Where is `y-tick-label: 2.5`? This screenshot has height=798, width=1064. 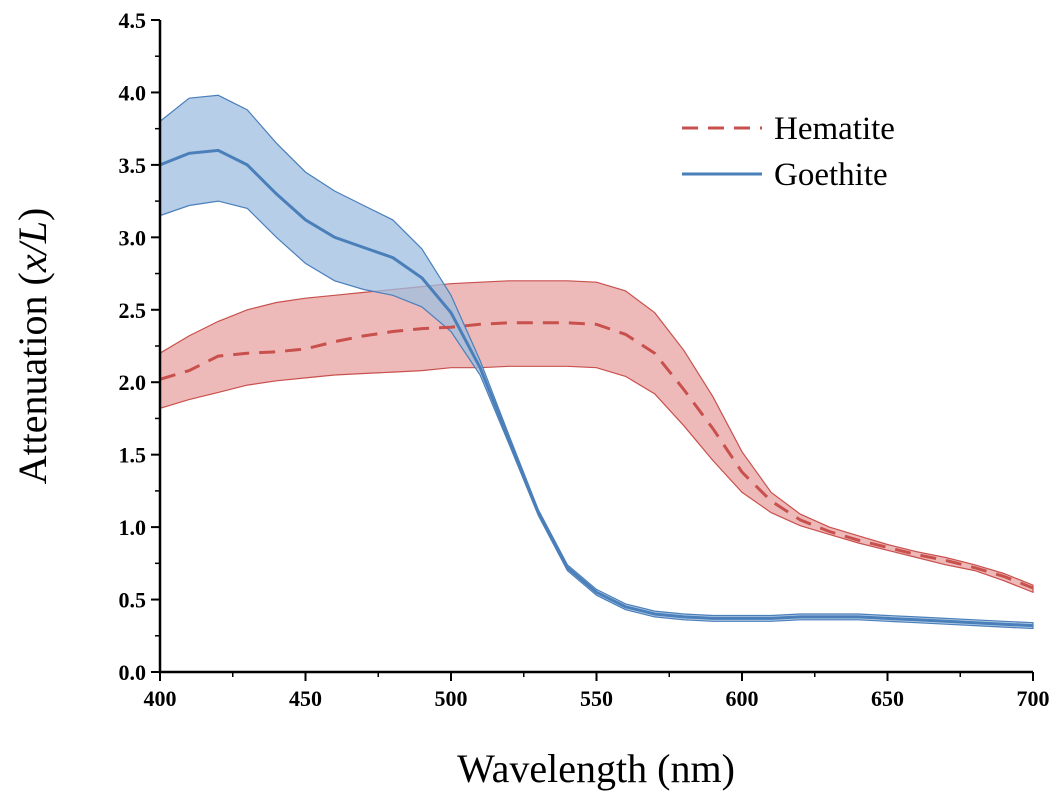 y-tick-label: 2.5 is located at coordinates (133, 310).